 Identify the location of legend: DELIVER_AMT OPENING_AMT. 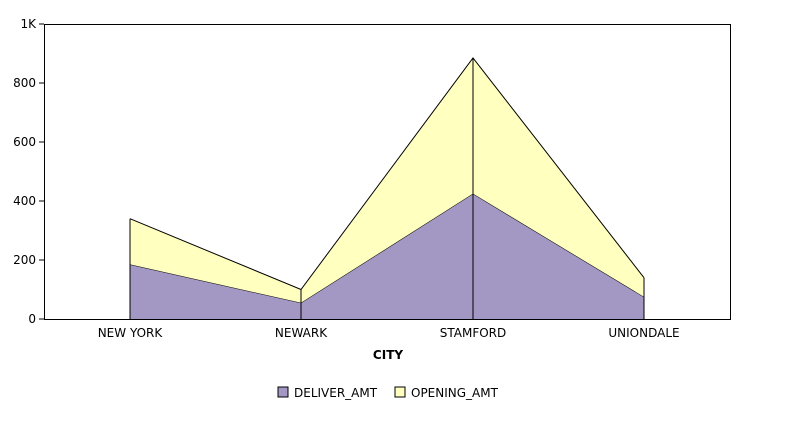
(388, 393).